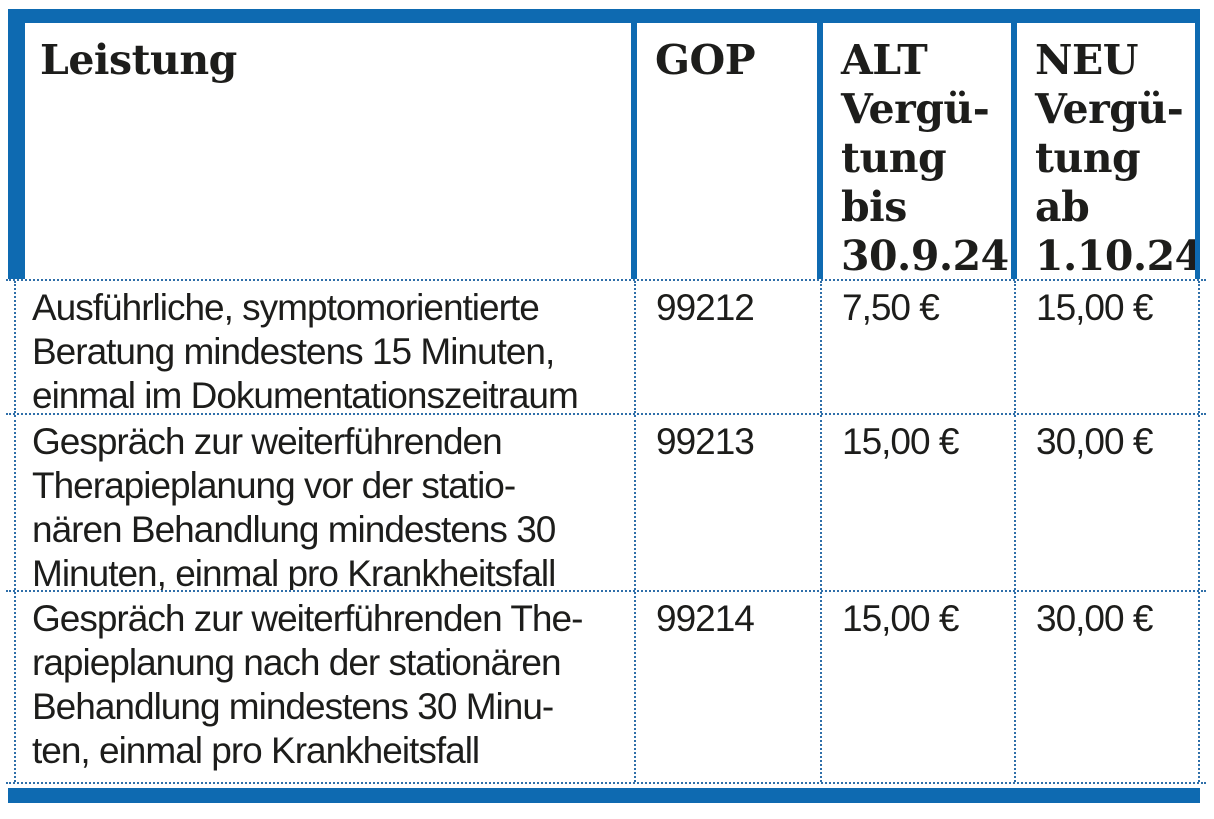 Image resolution: width=1214 pixels, height=819 pixels. I want to click on cell-gop: 99212, so click(729, 347).